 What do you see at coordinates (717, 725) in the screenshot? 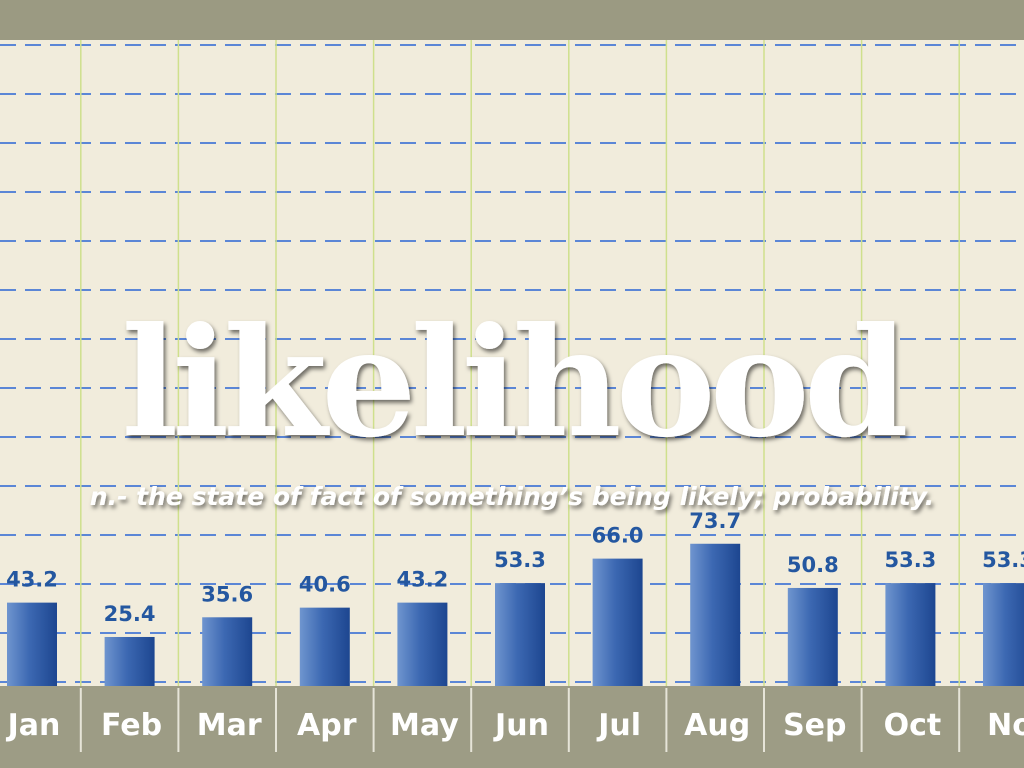
I see `x-tick-label: Aug` at bounding box center [717, 725].